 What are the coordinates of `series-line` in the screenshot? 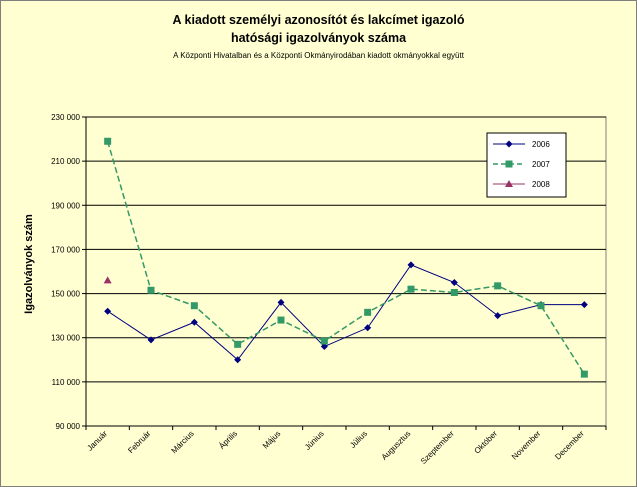 It's located at (346, 312).